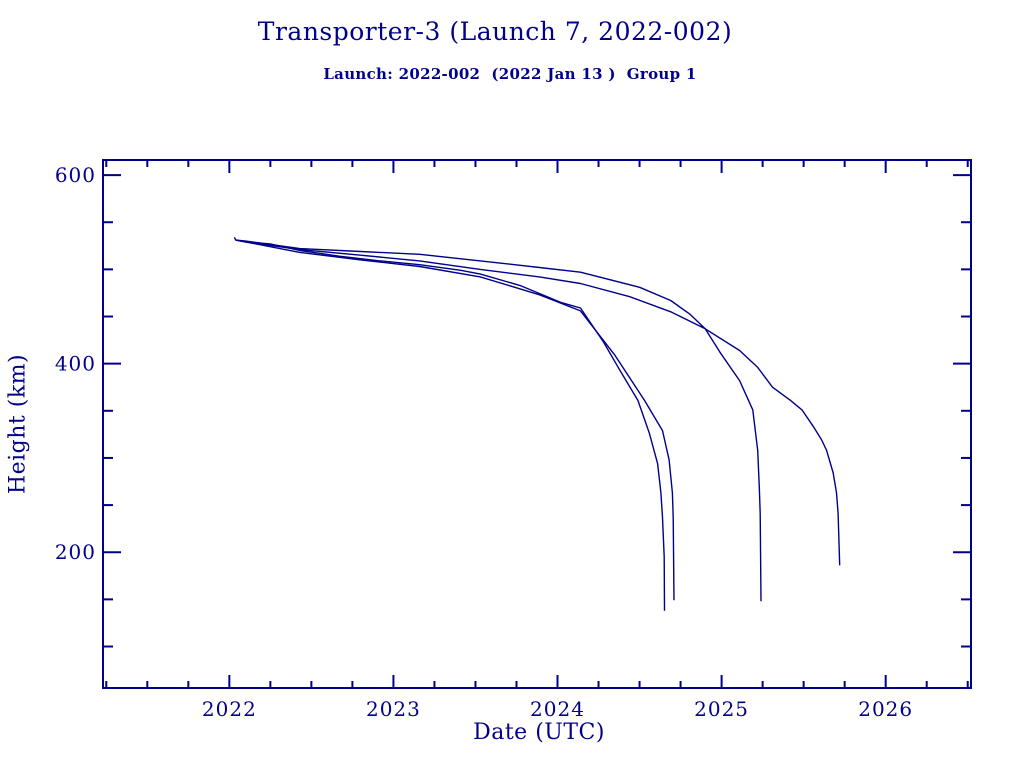  I want to click on y-tick-label: 200, so click(75, 552).